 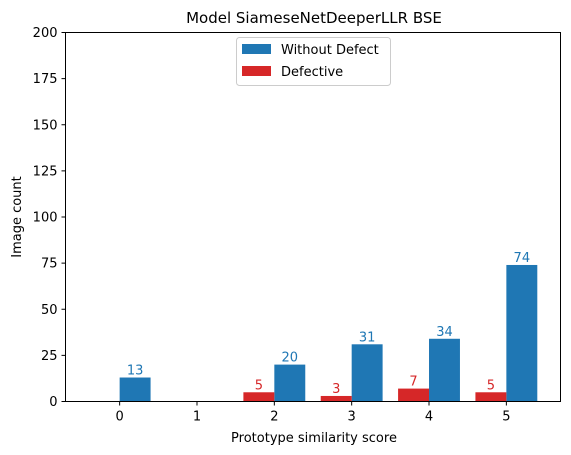 I want to click on y-tick-label: 75, so click(x=49, y=264).